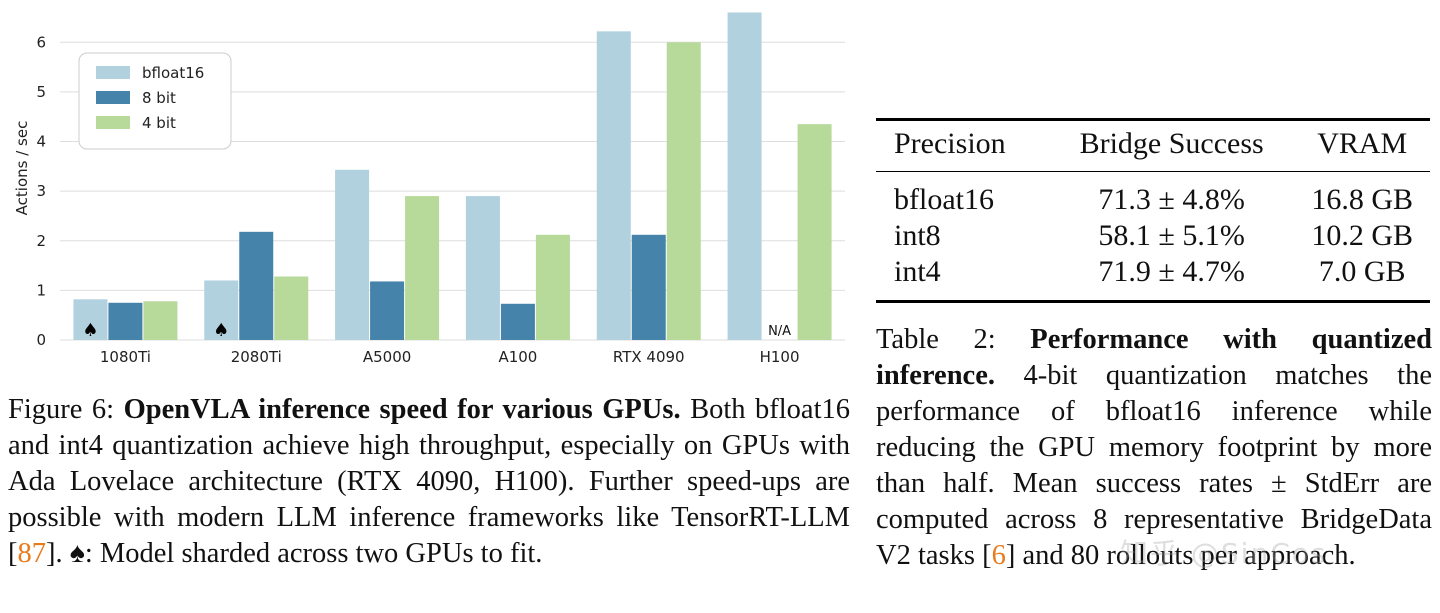 Image resolution: width=1440 pixels, height=613 pixels. Describe the element at coordinates (962, 145) in the screenshot. I see `header-precision: Precision` at that location.